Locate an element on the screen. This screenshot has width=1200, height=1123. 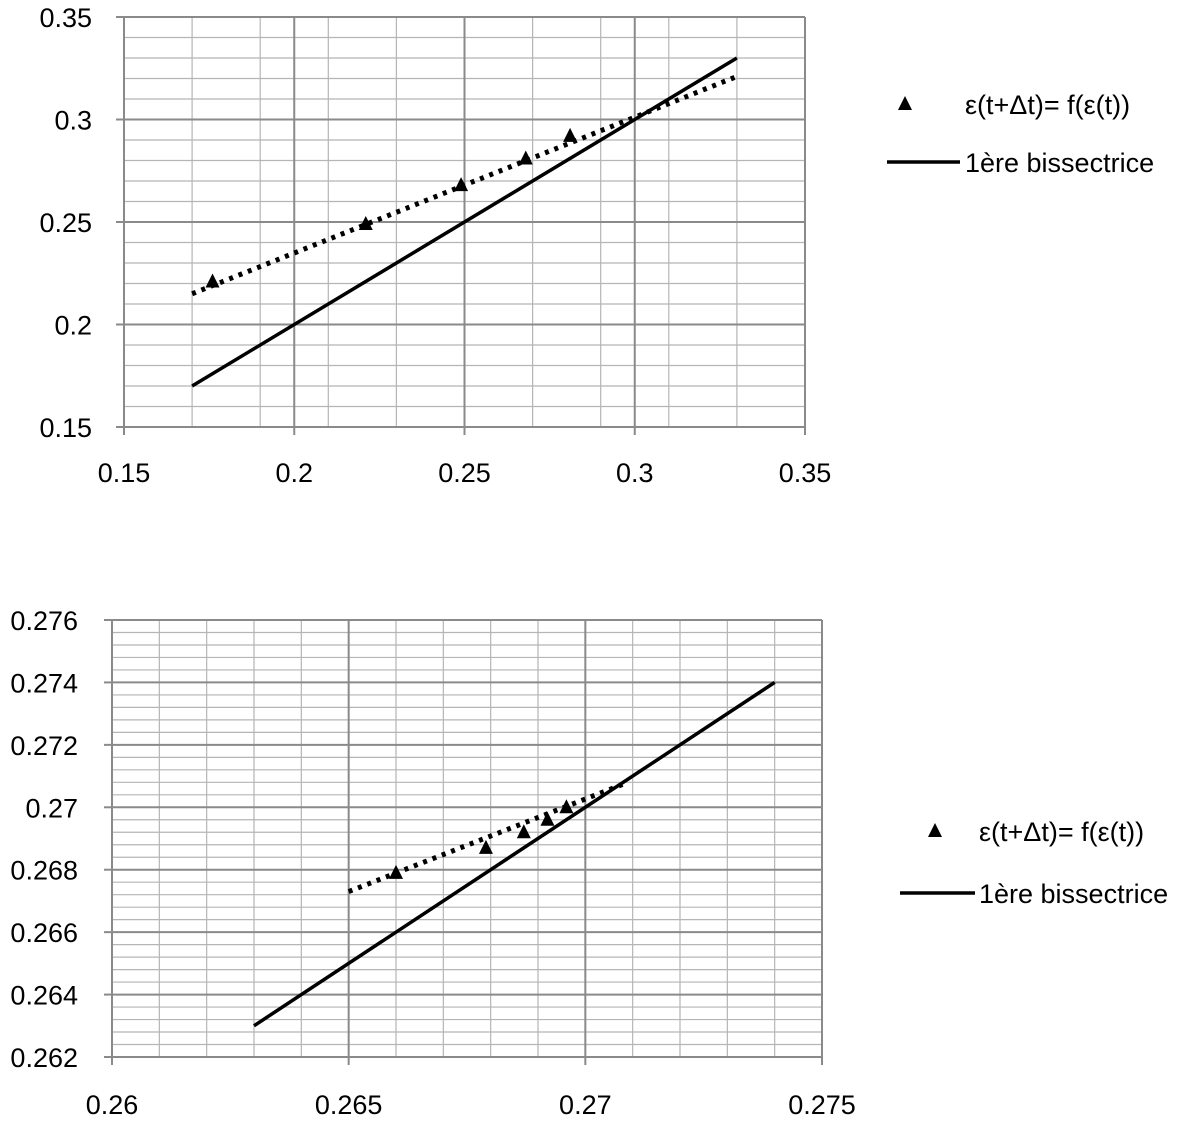
bottom-y-tick-label: 0.266 is located at coordinates (44, 933).